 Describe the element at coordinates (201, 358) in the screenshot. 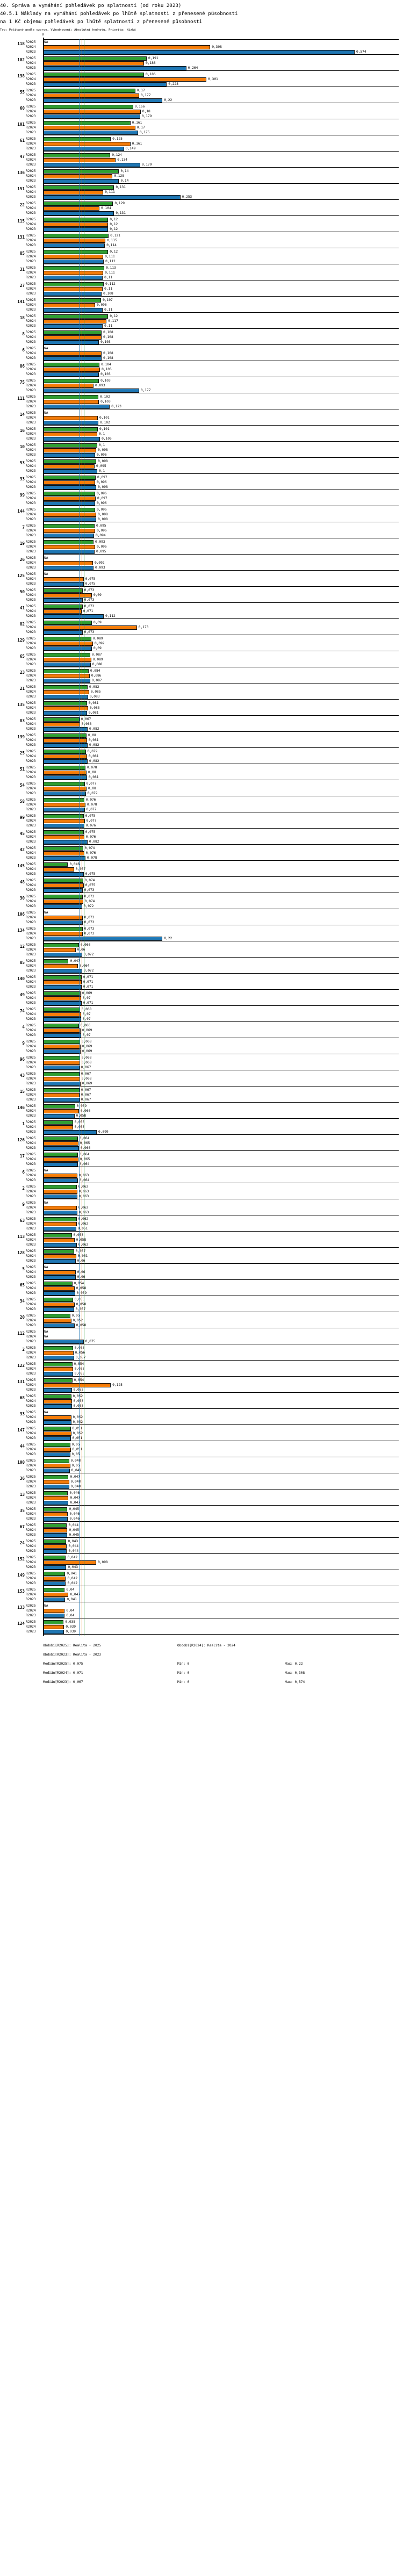

I see `bar-row: R2023 0,108` at that location.